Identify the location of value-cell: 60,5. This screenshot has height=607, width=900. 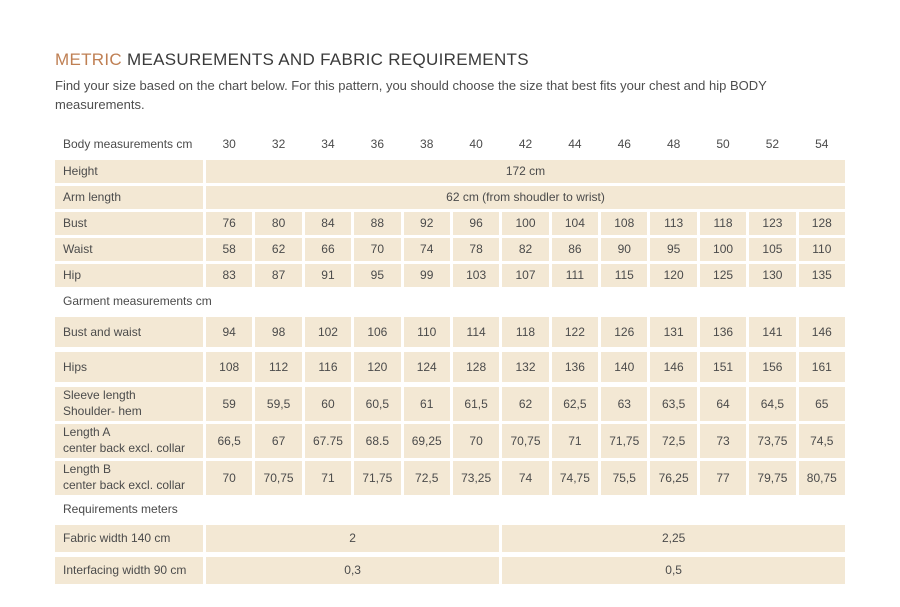
(377, 403).